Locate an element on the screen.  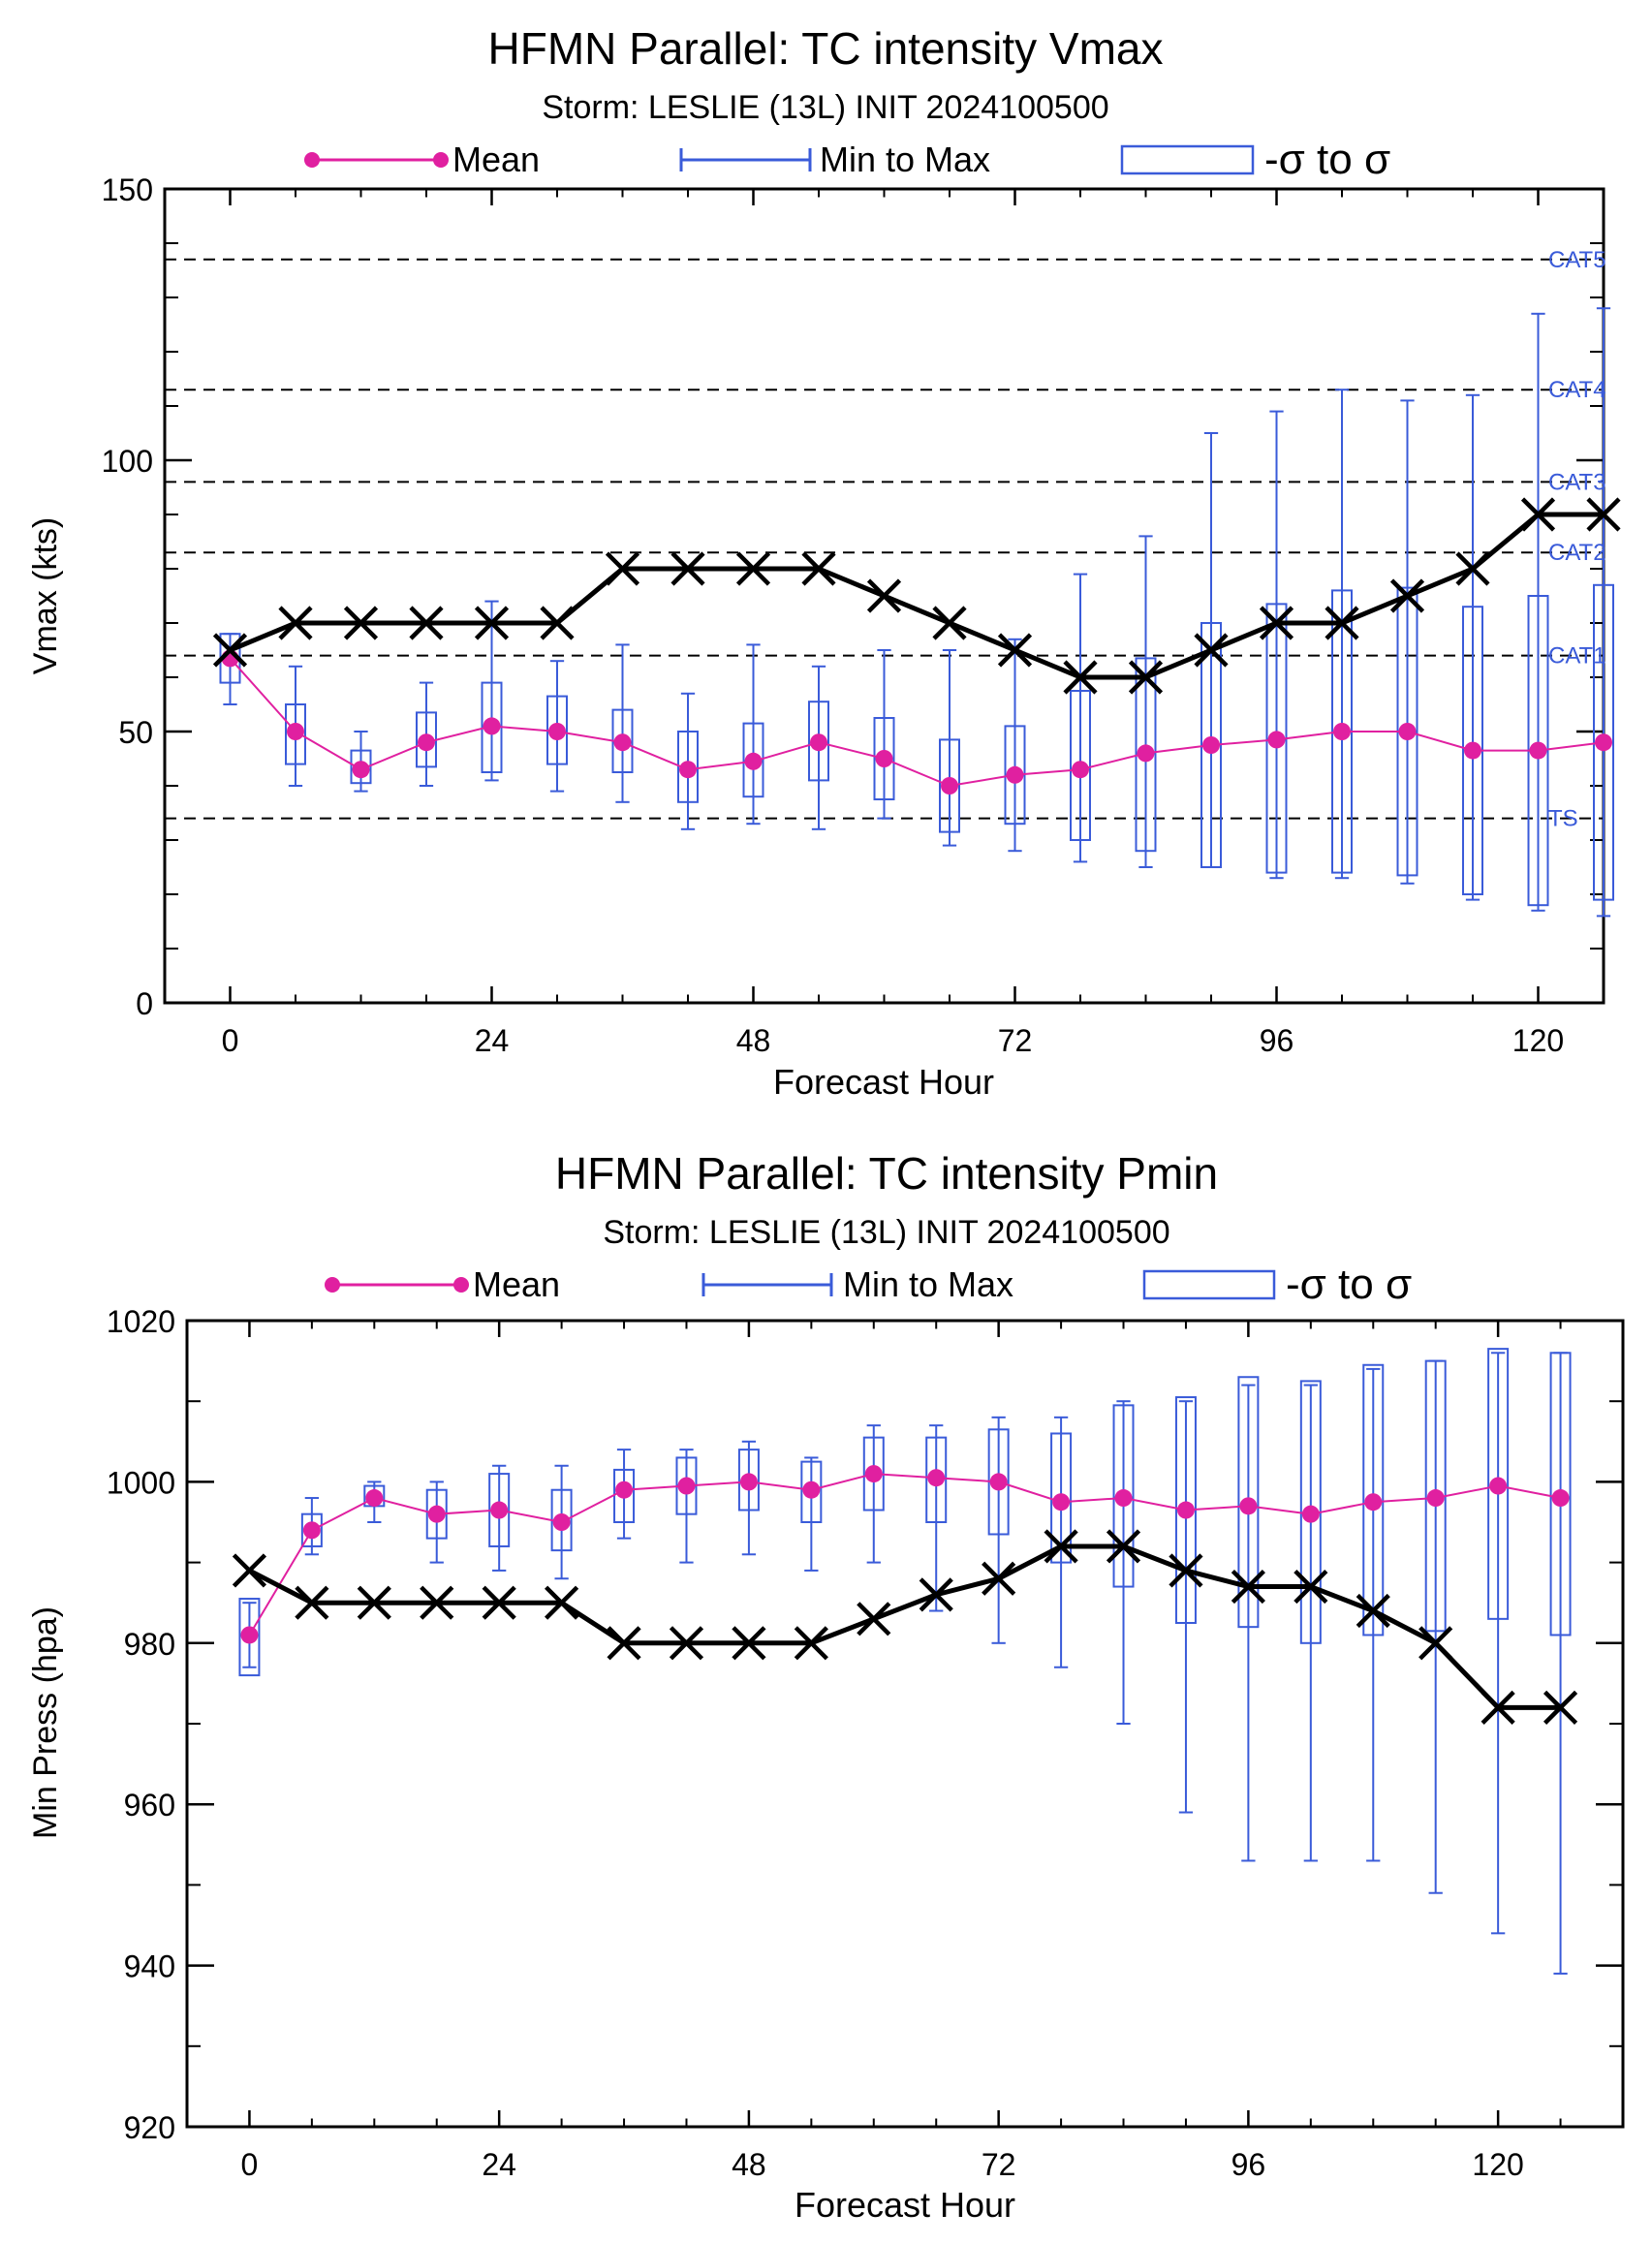
chart1-legend-mean-marker is located at coordinates (312, 160).